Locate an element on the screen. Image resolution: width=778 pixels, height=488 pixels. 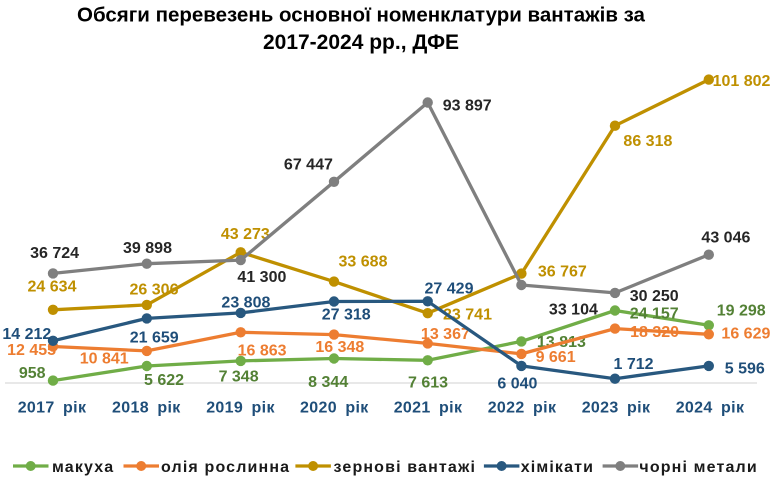
svg-text: 8 344 is located at coordinates (328, 382).